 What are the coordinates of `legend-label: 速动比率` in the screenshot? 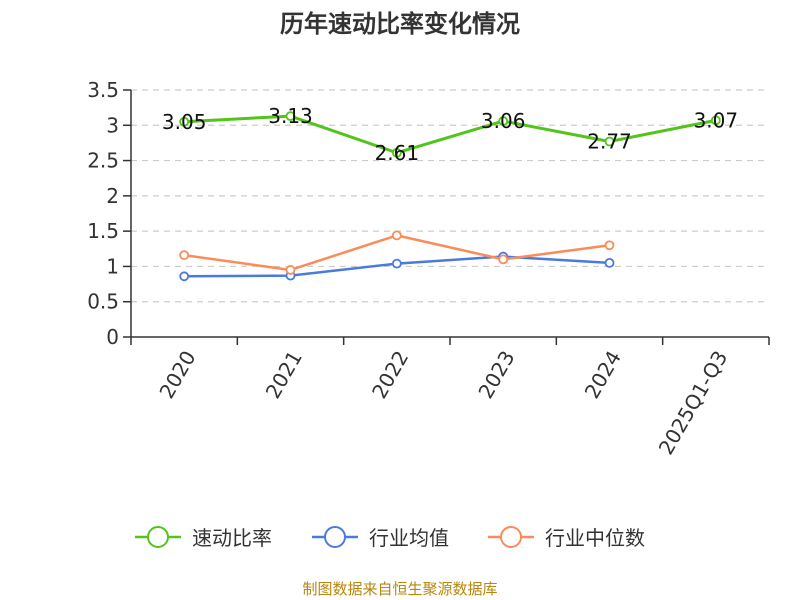 It's located at (232, 538).